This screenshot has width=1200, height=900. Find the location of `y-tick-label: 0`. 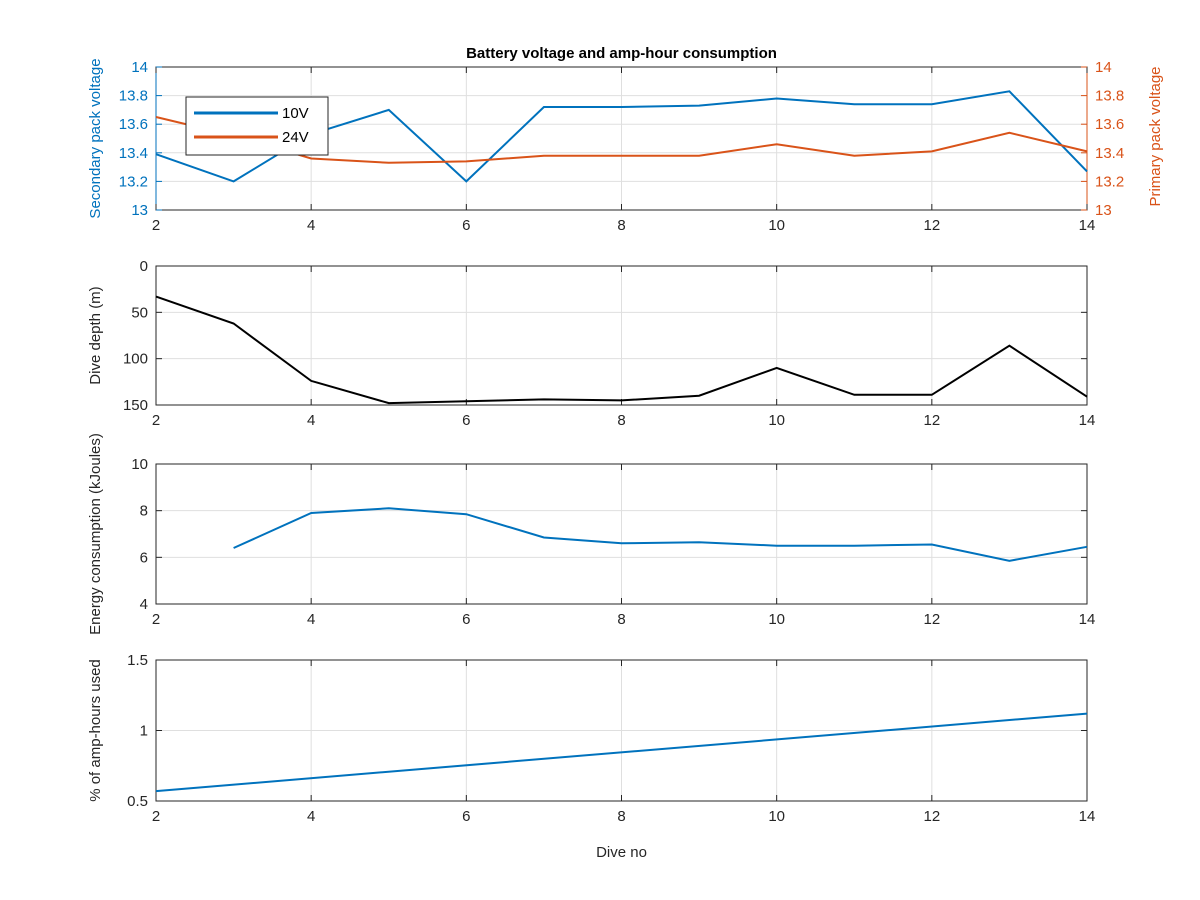

y-tick-label: 0 is located at coordinates (144, 266).